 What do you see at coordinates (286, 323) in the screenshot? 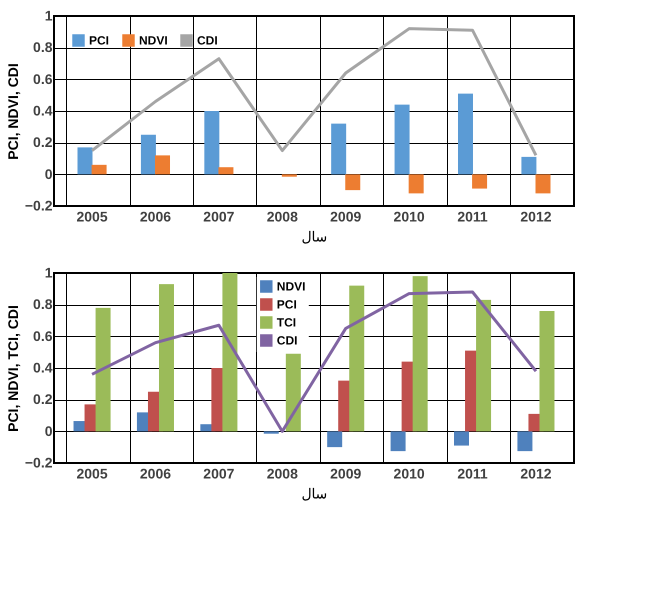
I see `legend-label: TCI` at bounding box center [286, 323].